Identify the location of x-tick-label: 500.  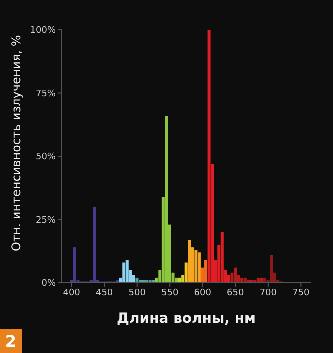
(137, 293).